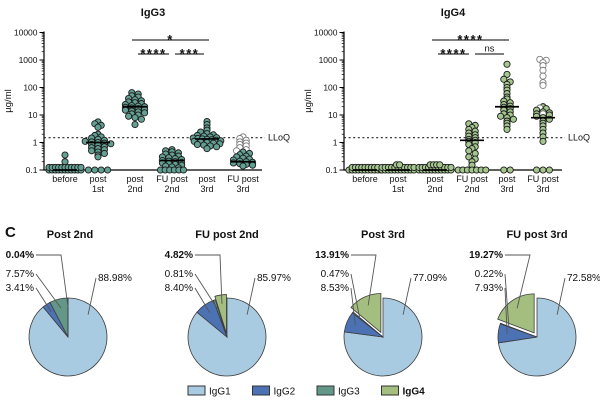 This screenshot has width=600, height=407. What do you see at coordinates (489, 274) in the screenshot?
I see `pie-pct-label-igg3: 0.22%` at bounding box center [489, 274].